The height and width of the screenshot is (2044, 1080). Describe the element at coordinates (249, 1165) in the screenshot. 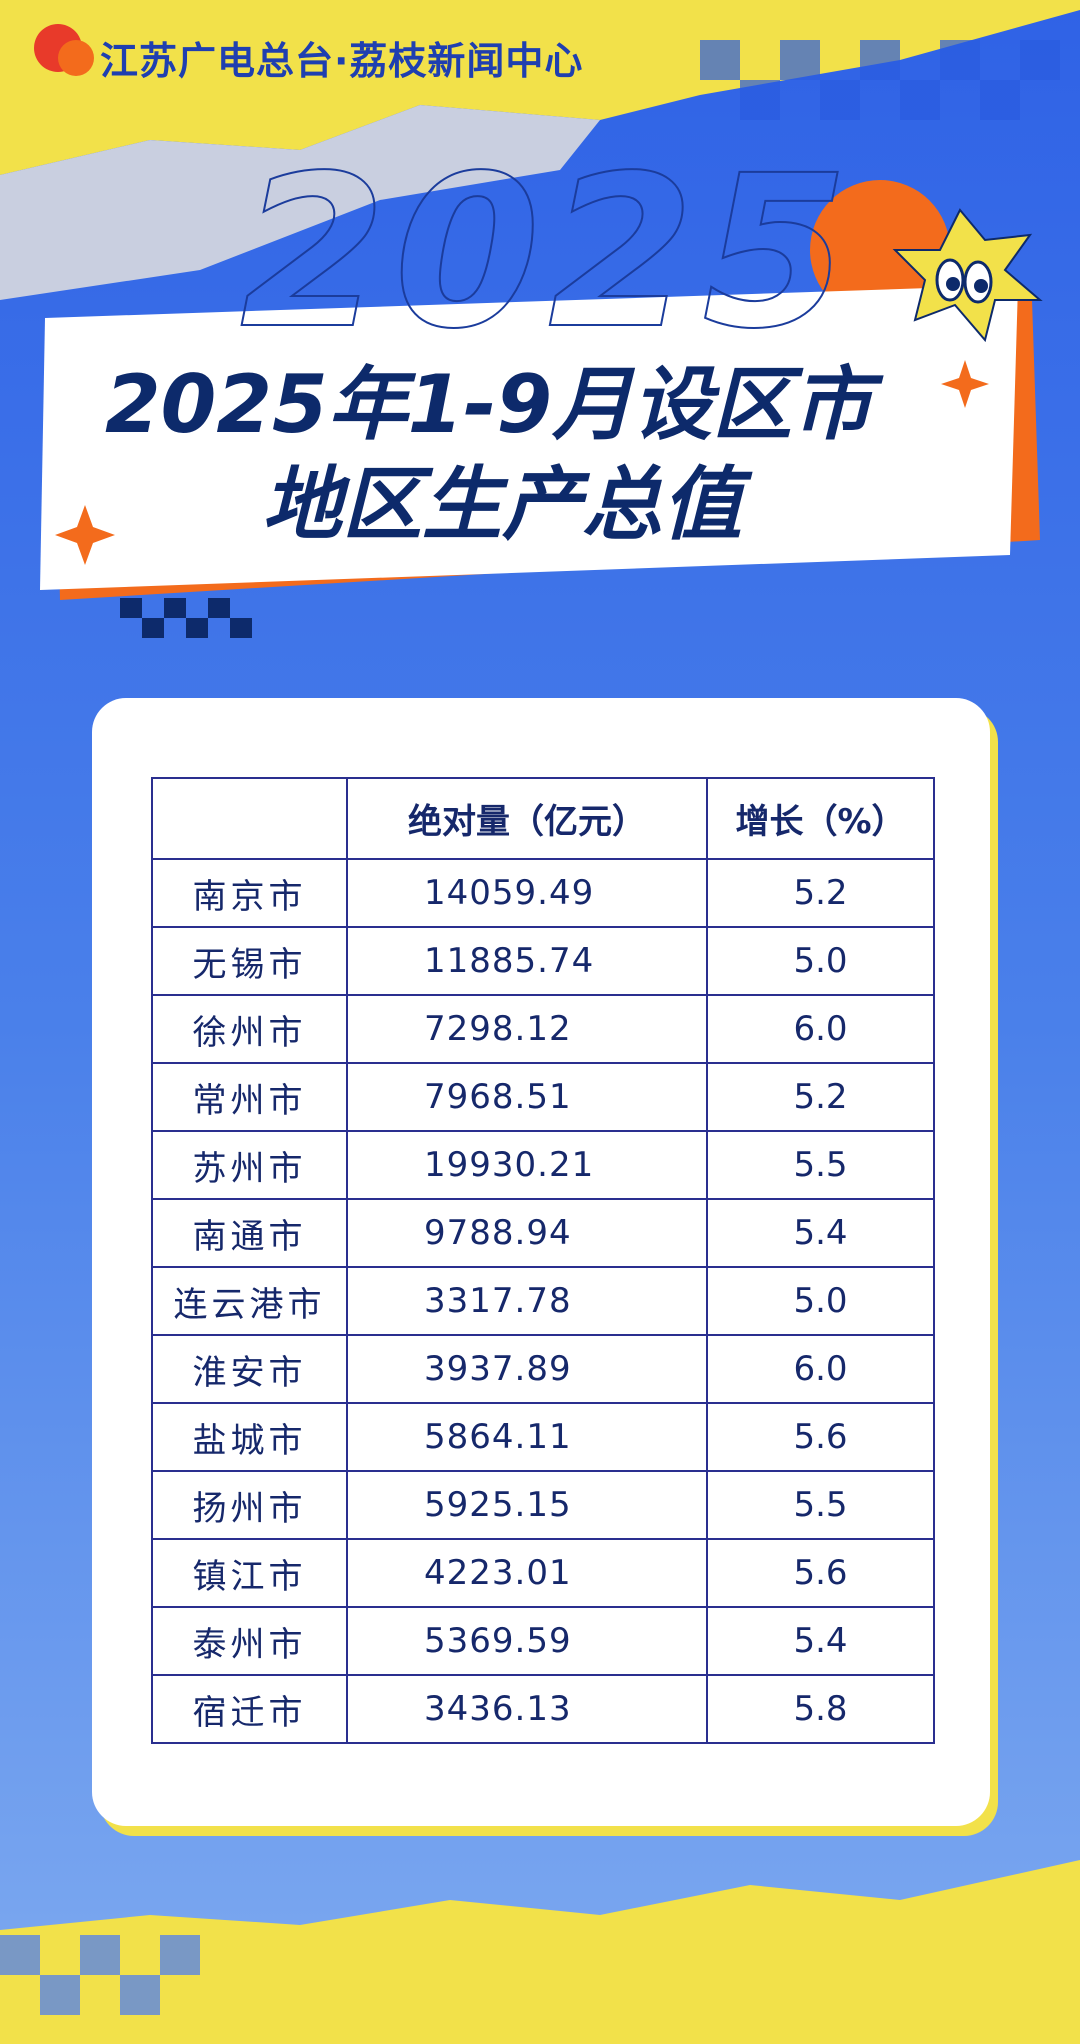

I see `table-cell: 苏州市` at that location.